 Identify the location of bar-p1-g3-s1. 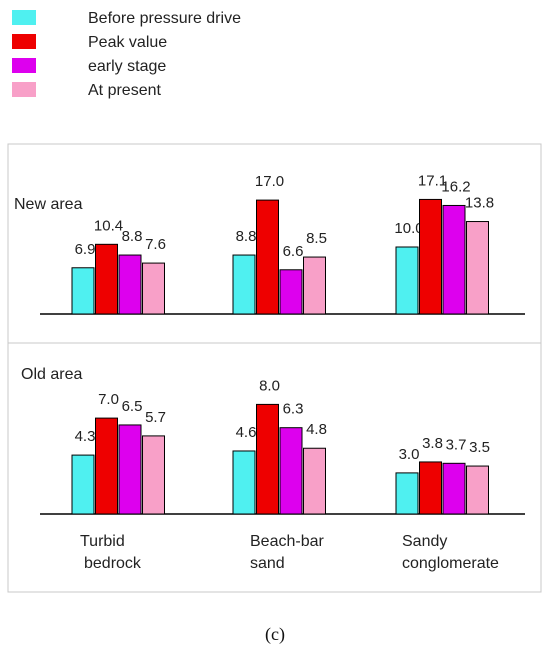
(407, 280).